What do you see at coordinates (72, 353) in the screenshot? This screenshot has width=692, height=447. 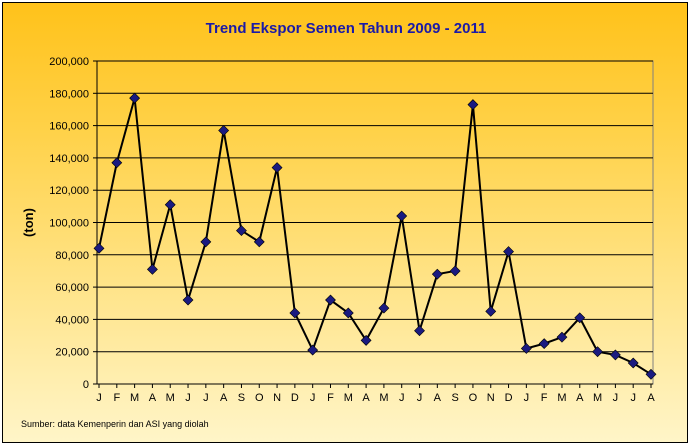 I see `y-tick-label: 20,000` at bounding box center [72, 353].